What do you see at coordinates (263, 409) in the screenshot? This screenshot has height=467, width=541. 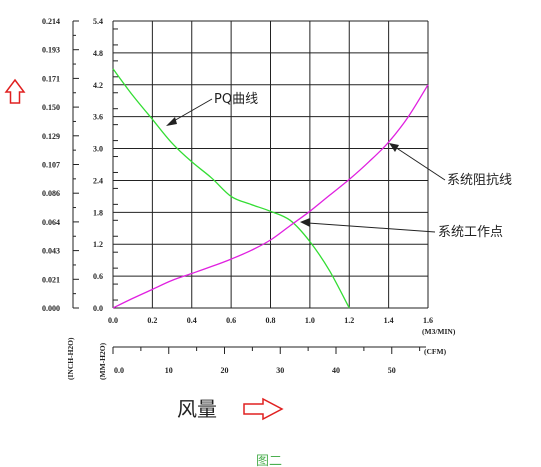 I see `airflow-right-arrow-icon` at bounding box center [263, 409].